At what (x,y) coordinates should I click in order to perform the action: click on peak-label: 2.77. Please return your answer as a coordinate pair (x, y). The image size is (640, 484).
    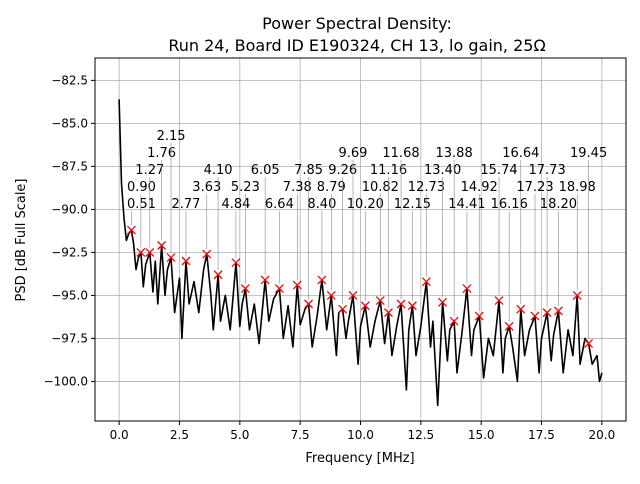
    Looking at the image, I should click on (186, 204).